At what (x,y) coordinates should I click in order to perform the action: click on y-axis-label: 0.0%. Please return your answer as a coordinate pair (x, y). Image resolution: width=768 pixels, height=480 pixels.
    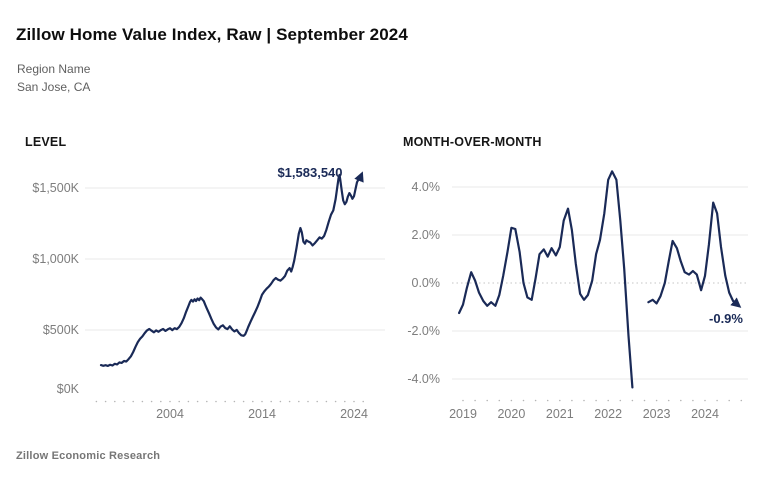
    Looking at the image, I should click on (426, 283).